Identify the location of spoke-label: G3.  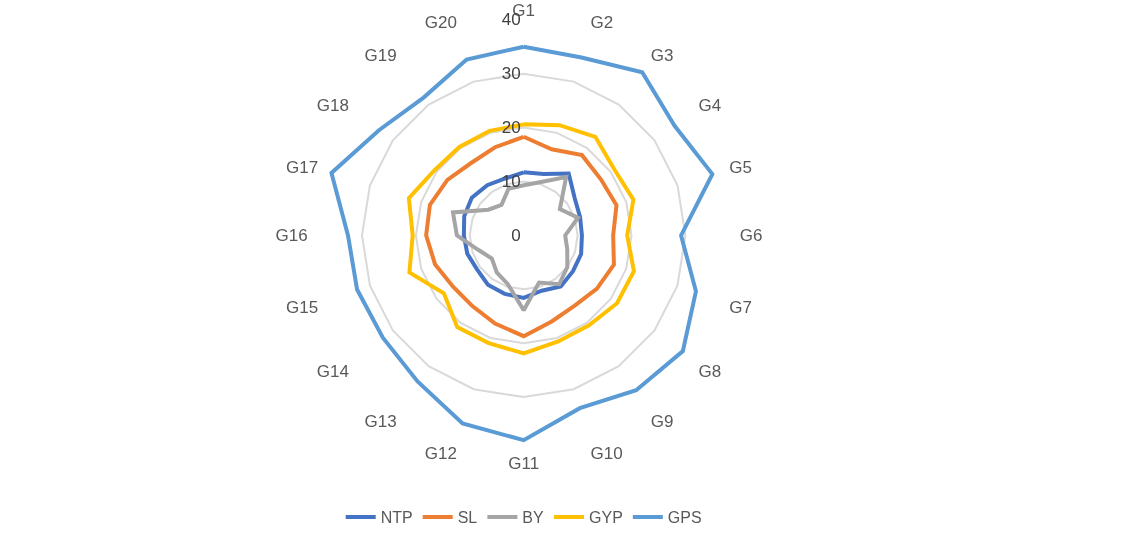
(662, 56).